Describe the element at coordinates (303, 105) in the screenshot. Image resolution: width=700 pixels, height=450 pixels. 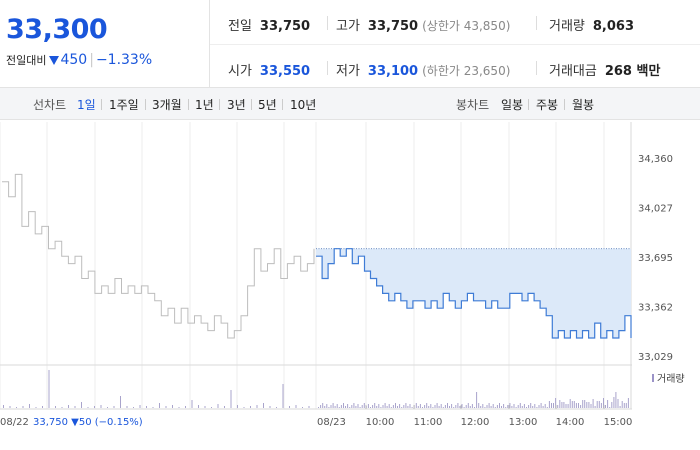
I see `period-10y-tab: 10년` at that location.